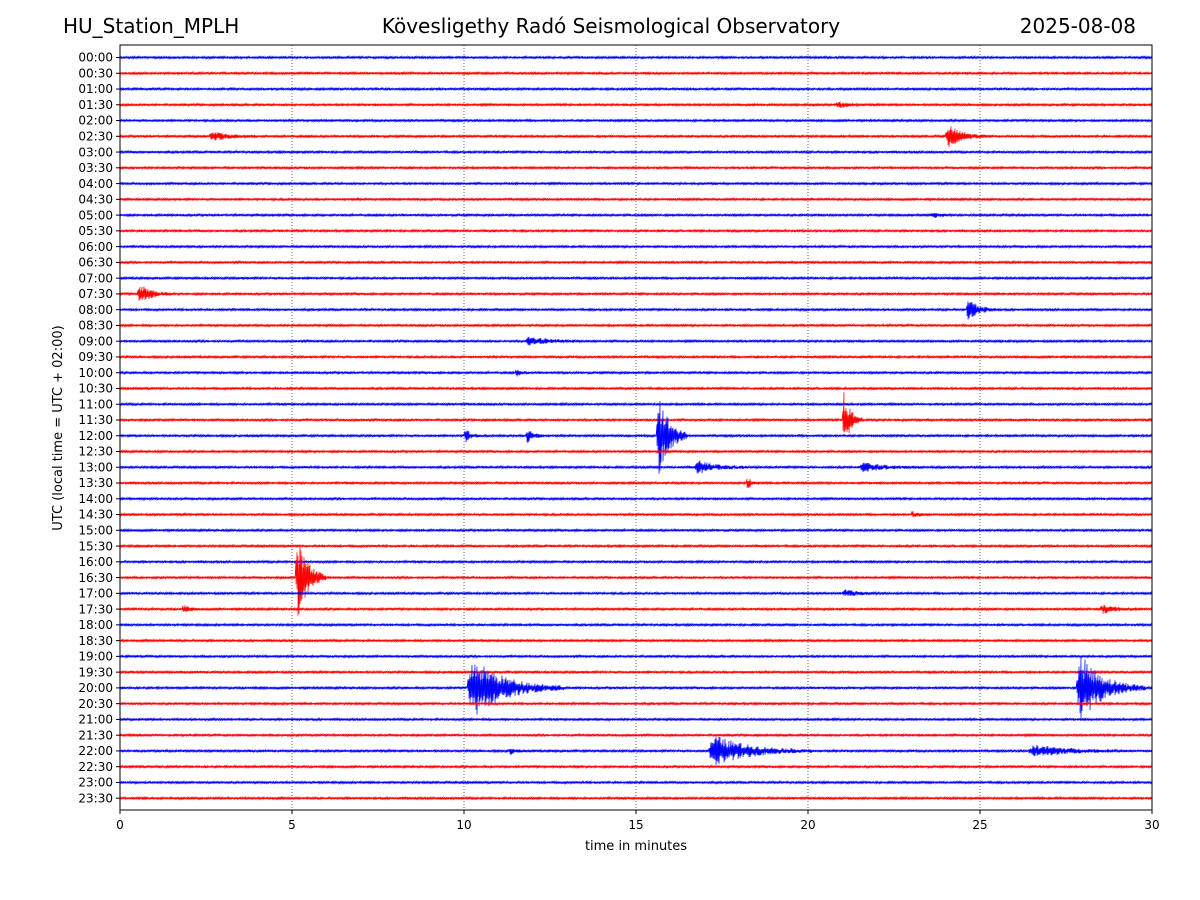  I want to click on y-tick-label-0130: 01:30, so click(95, 105).